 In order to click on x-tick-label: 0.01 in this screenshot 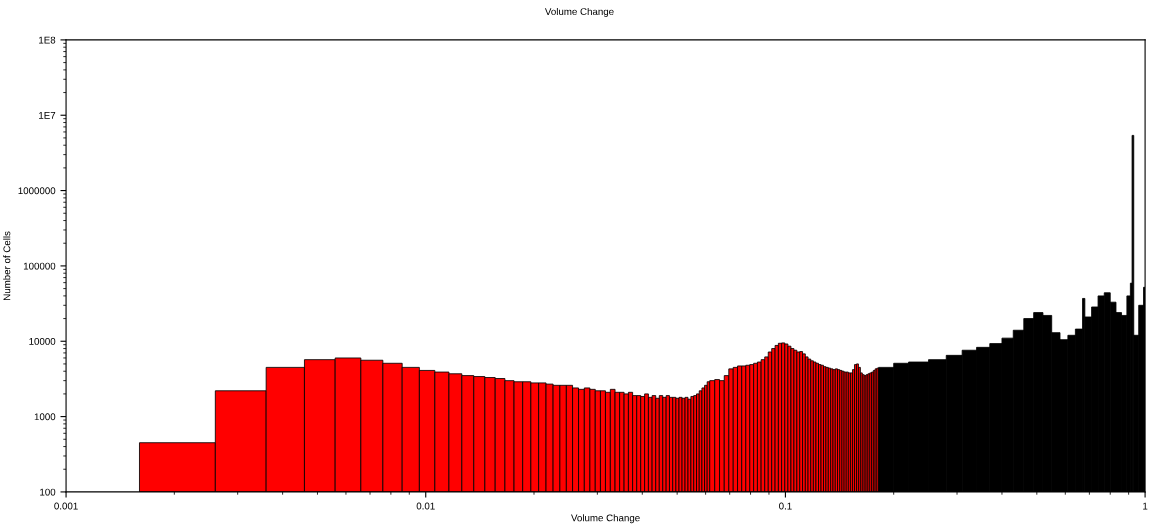, I will do `click(425, 506)`.